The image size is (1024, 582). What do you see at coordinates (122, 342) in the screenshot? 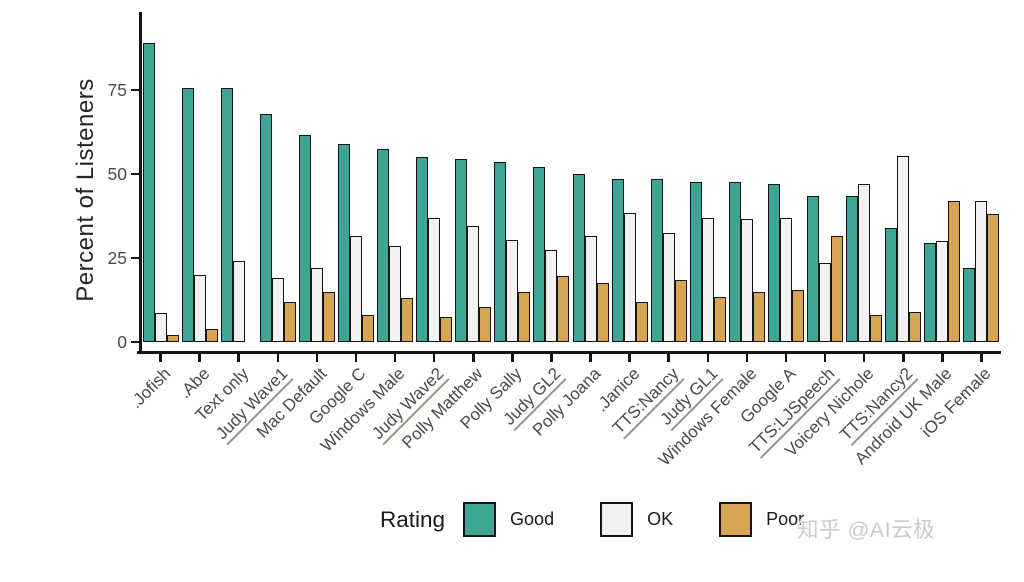
I see `y-tick-label: 0` at bounding box center [122, 342].